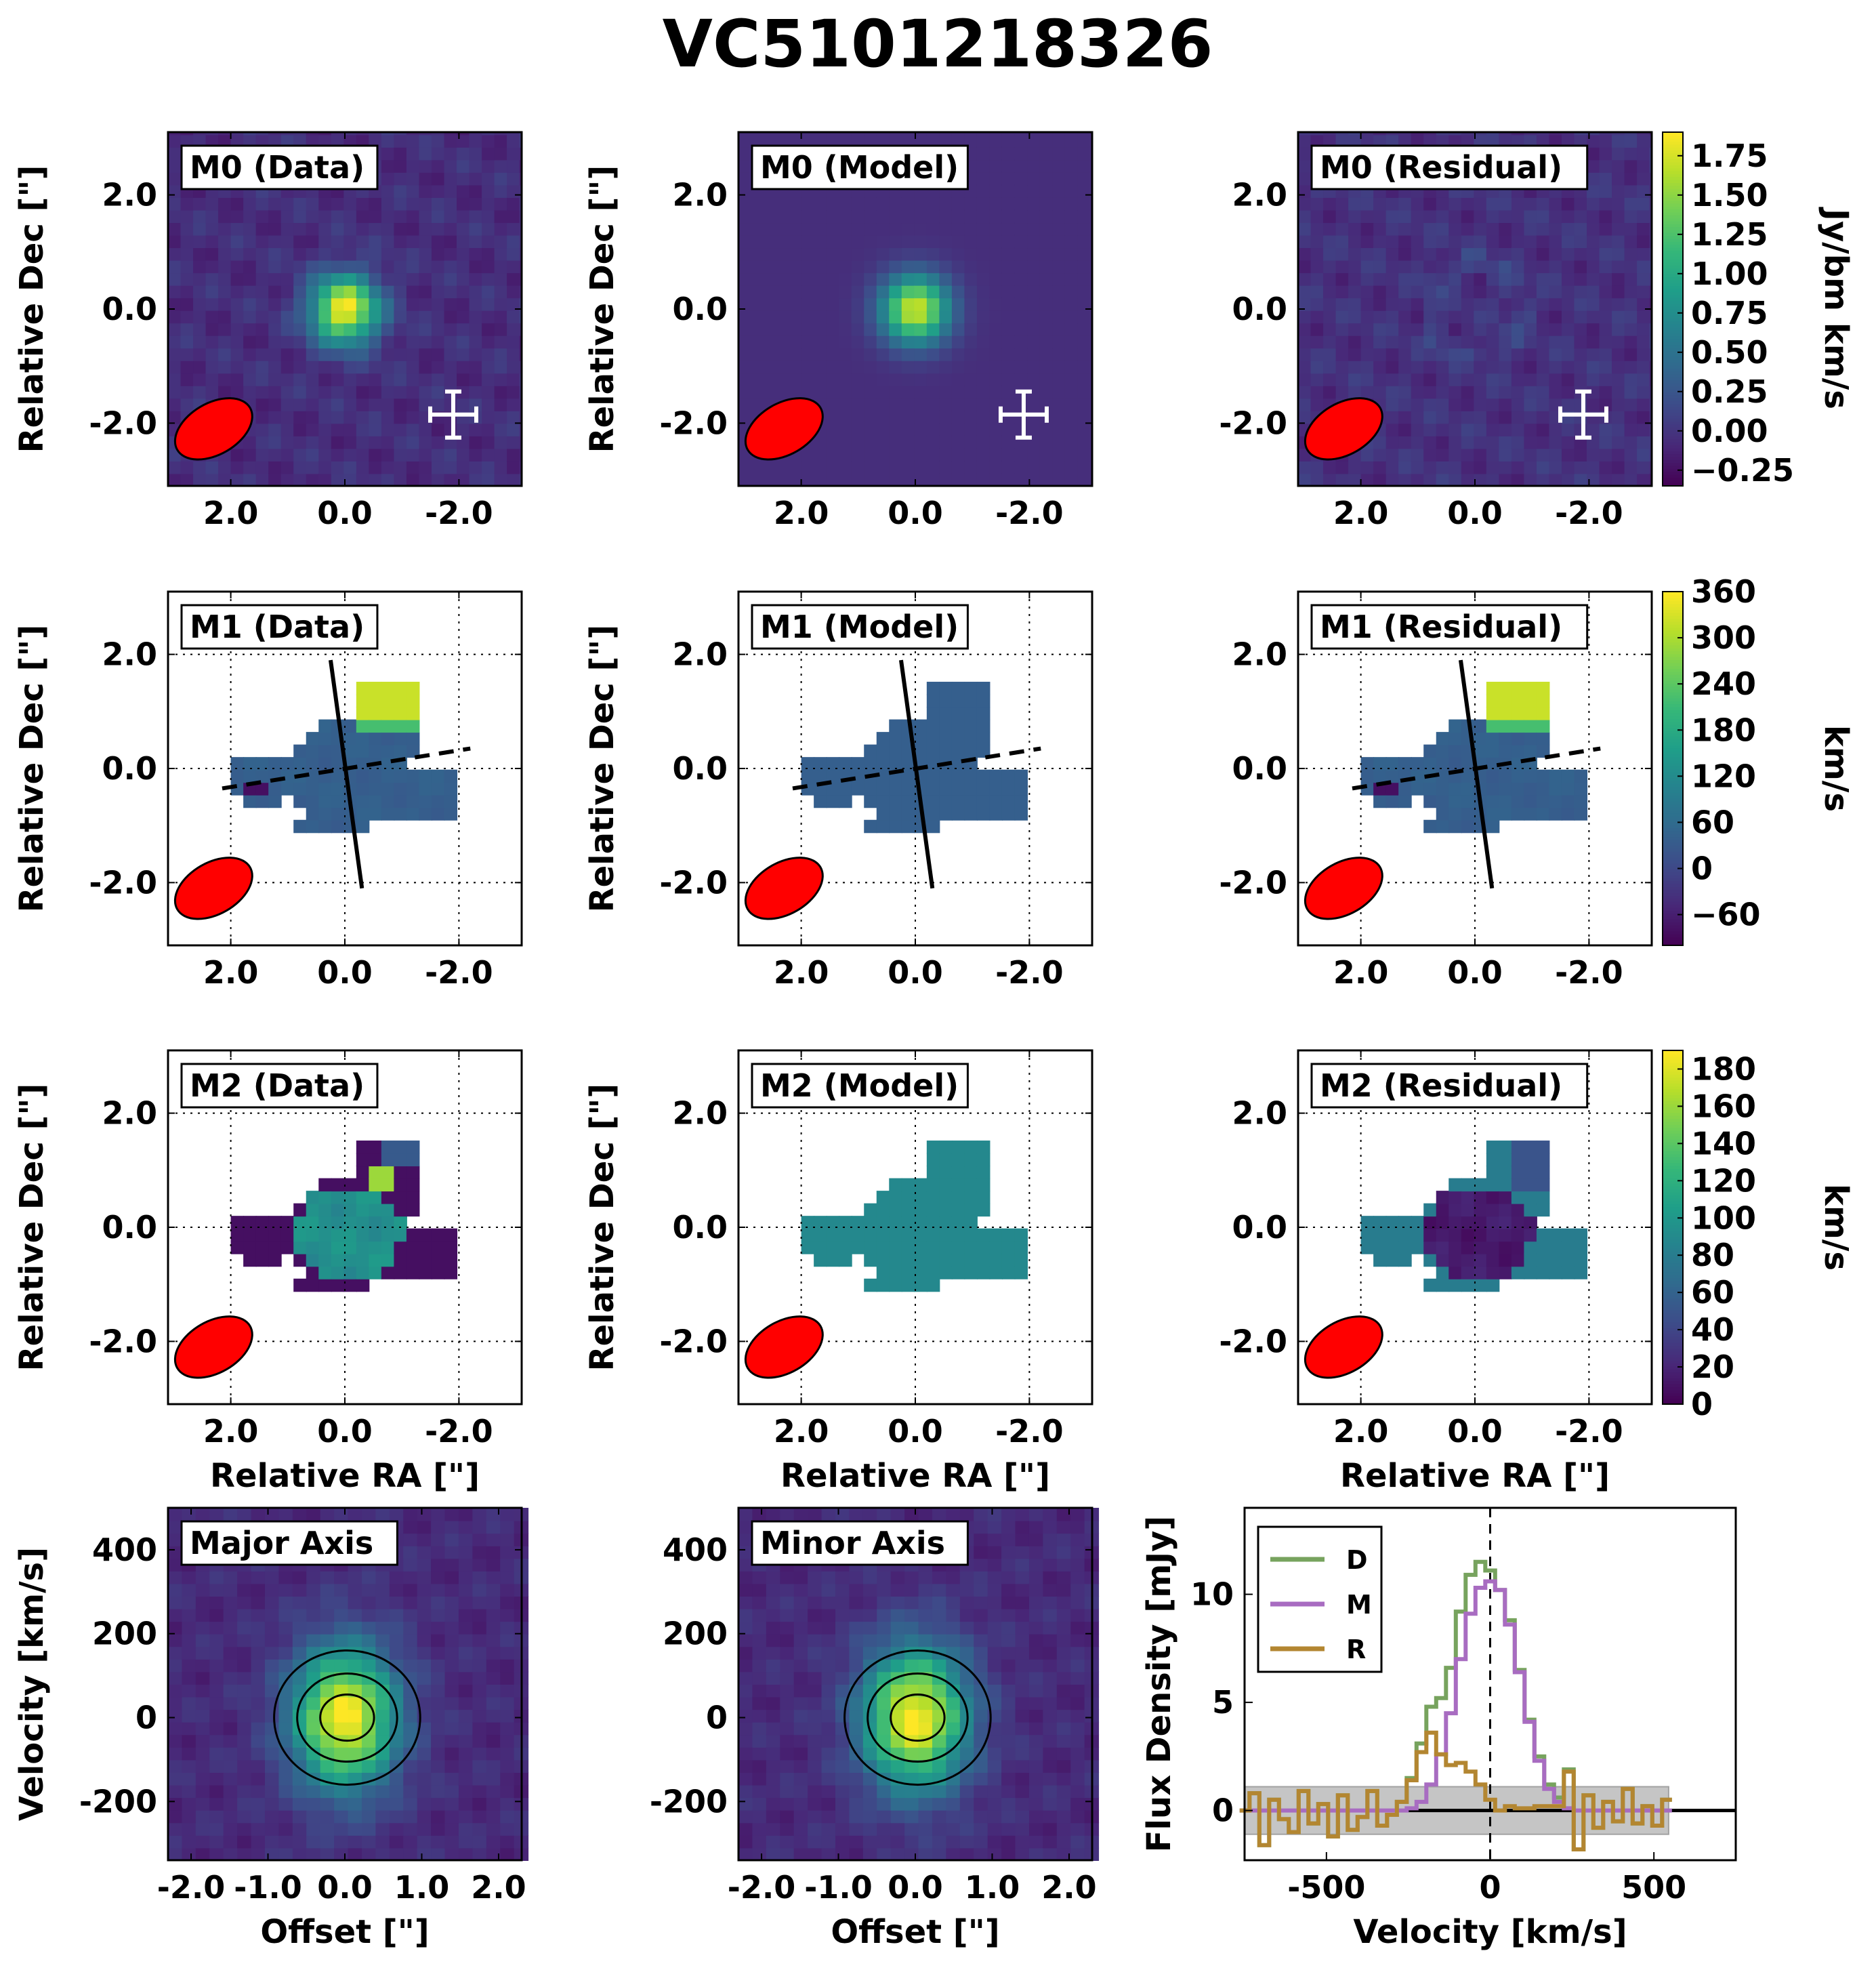  I want to click on x-tick-label: -2.0, so click(459, 1432).